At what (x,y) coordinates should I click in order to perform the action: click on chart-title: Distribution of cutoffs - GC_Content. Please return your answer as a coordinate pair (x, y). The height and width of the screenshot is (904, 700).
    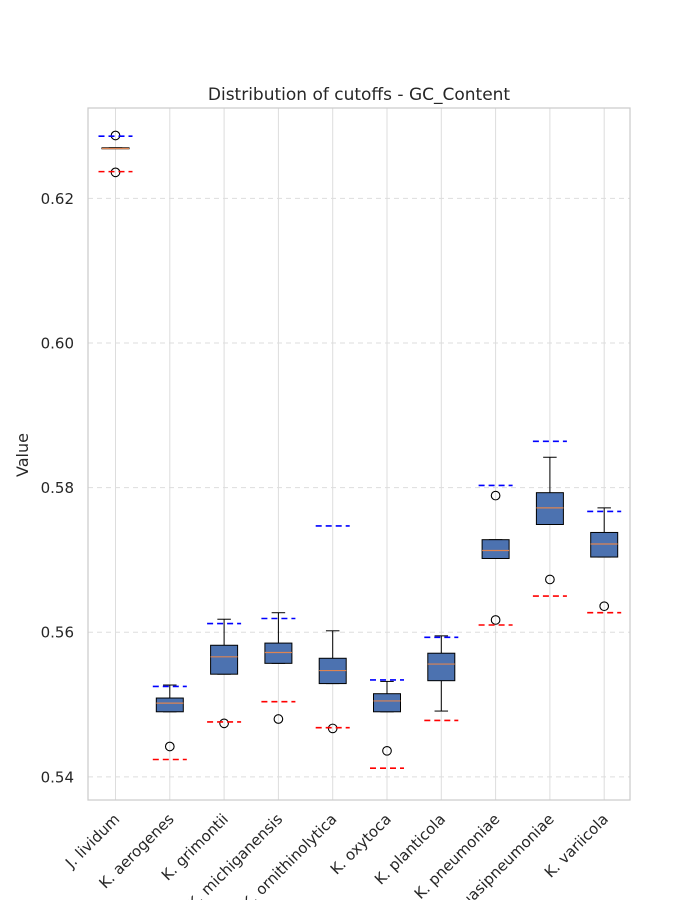
    Looking at the image, I should click on (359, 95).